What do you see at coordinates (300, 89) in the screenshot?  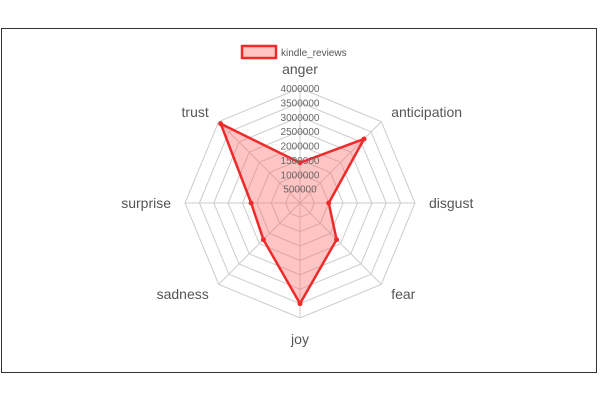 I see `tick-label: 4000000` at bounding box center [300, 89].